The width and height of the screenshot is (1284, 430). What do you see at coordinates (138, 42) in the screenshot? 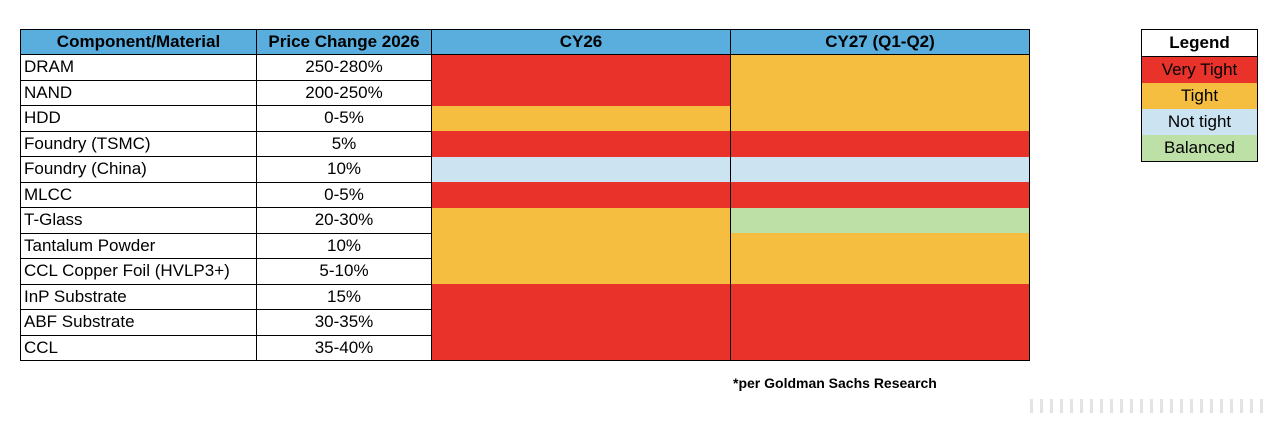
I see `header-component: Component/Material` at bounding box center [138, 42].